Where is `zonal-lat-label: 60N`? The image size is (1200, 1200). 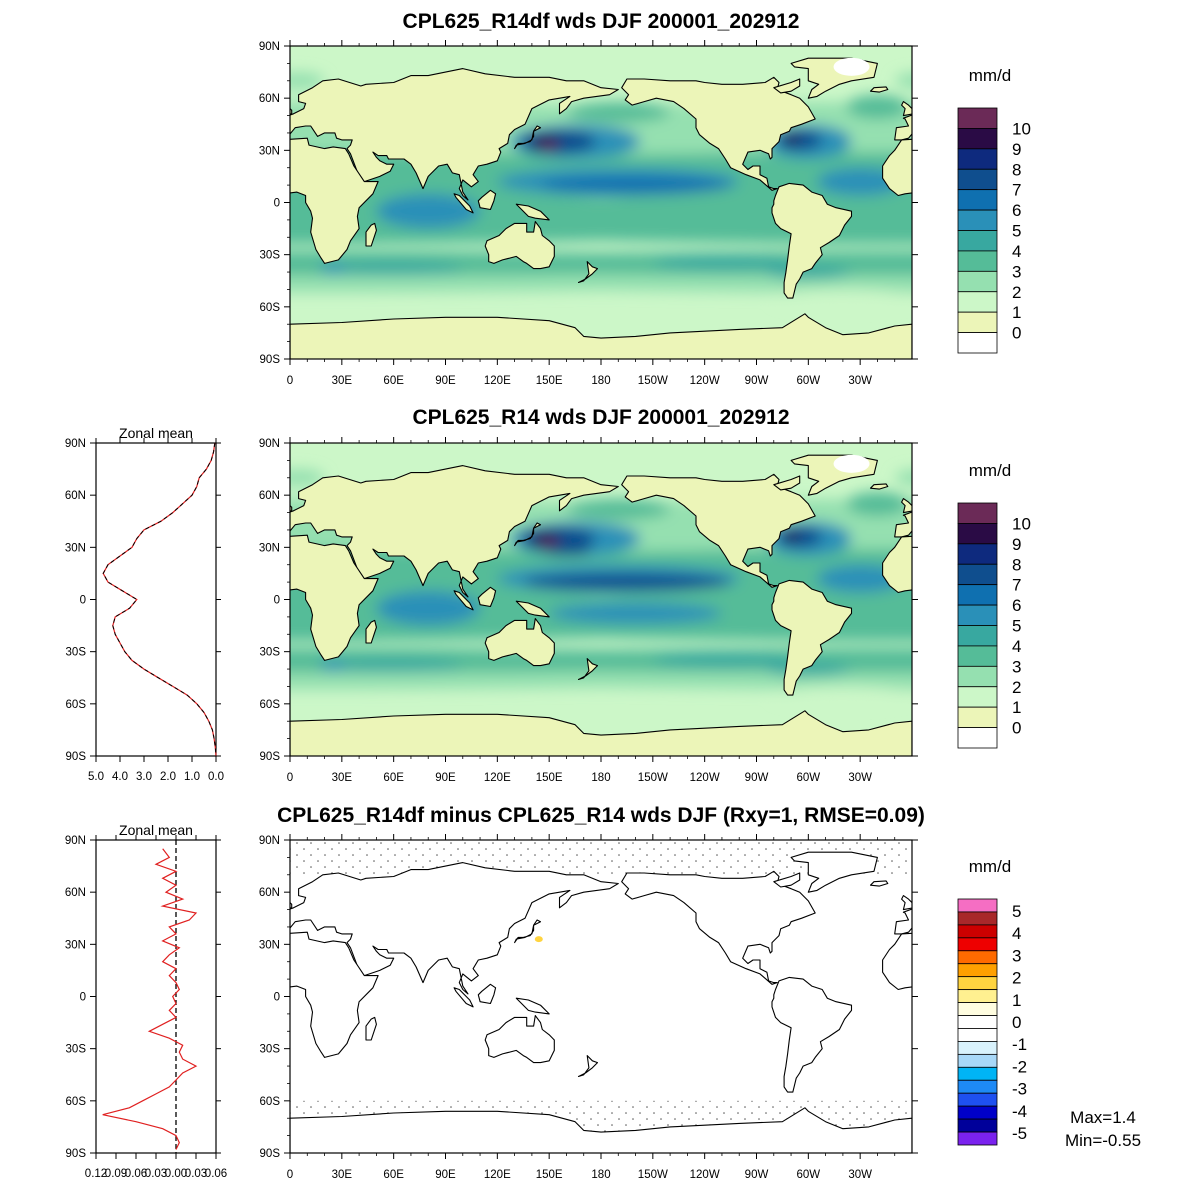 zonal-lat-label: 60N is located at coordinates (75, 496).